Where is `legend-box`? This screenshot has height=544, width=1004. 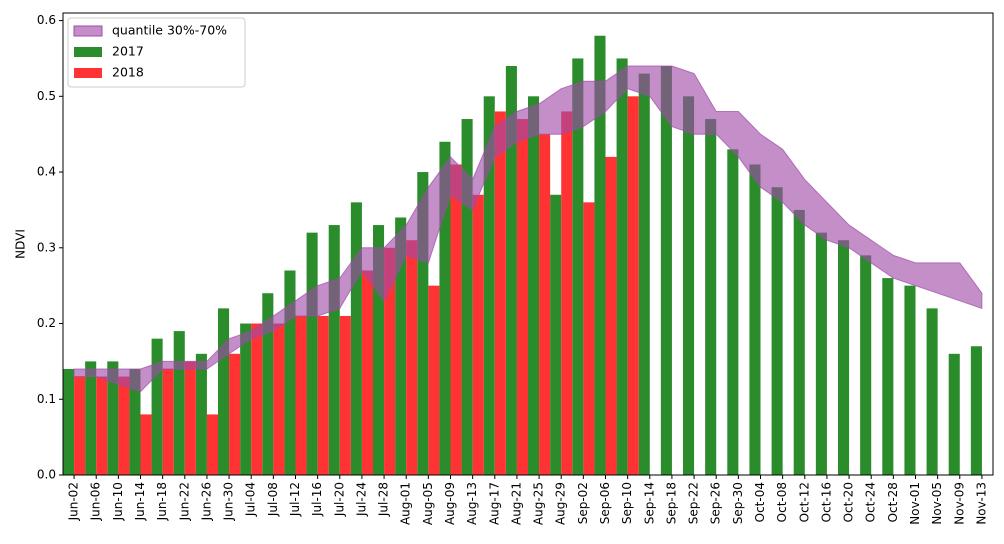
legend-box is located at coordinates (156, 52).